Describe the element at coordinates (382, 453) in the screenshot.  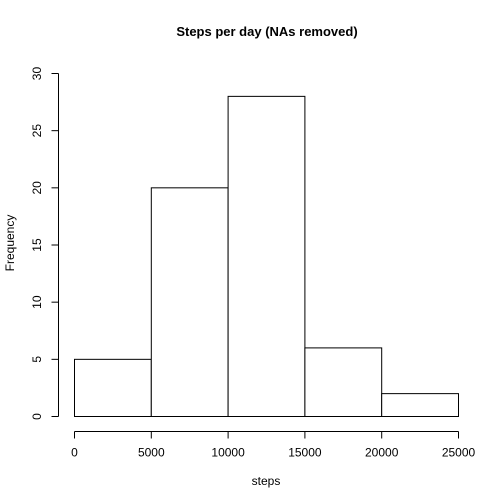
I see `x-tick-label-4: 20000` at that location.